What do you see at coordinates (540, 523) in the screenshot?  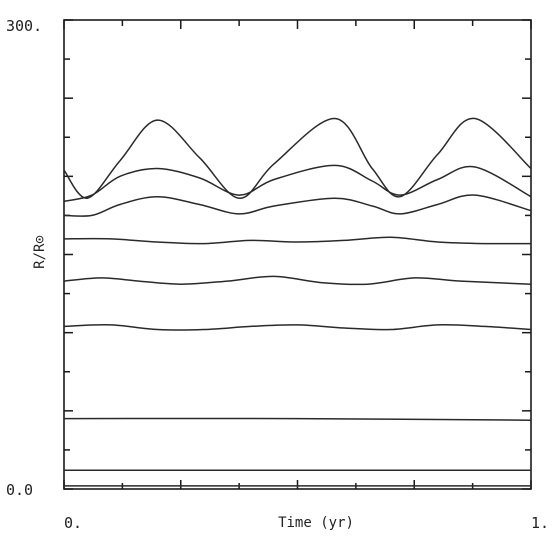 I see `x-tick-label-max: 1.` at bounding box center [540, 523].